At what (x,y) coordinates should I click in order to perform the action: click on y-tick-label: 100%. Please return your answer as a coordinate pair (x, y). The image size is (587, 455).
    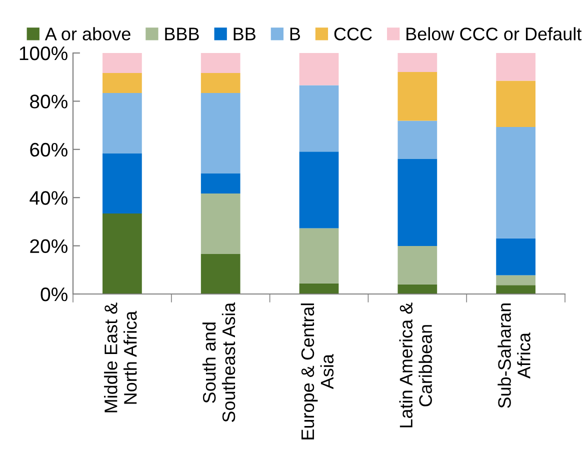
    Looking at the image, I should click on (44, 53).